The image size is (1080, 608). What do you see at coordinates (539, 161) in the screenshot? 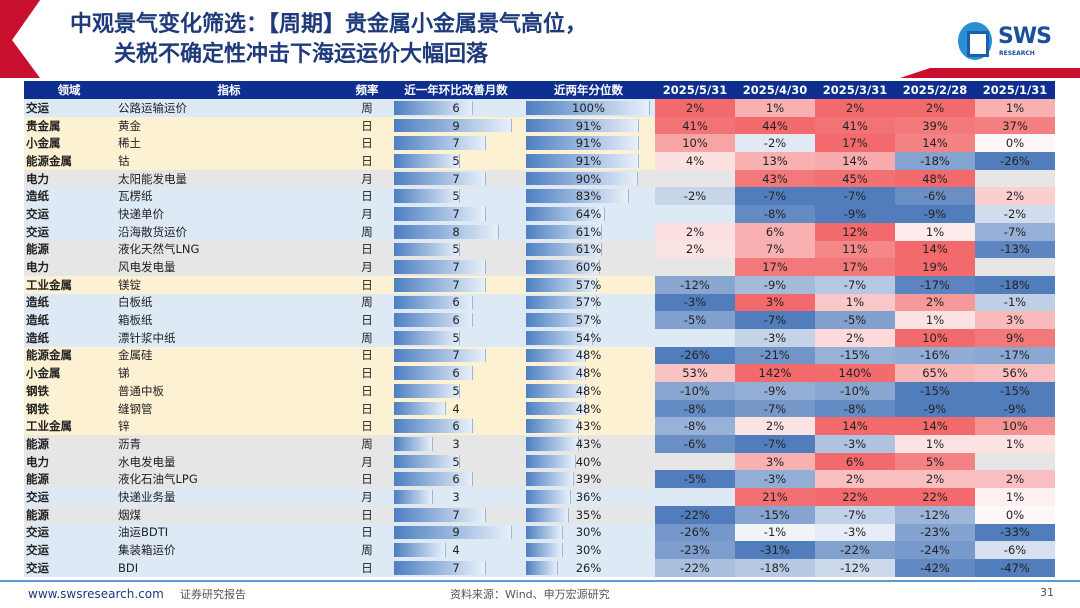
I see `table-row: 能源金属 钴 日 5 91% 4% 13% 14% -18% -26%` at bounding box center [539, 161].